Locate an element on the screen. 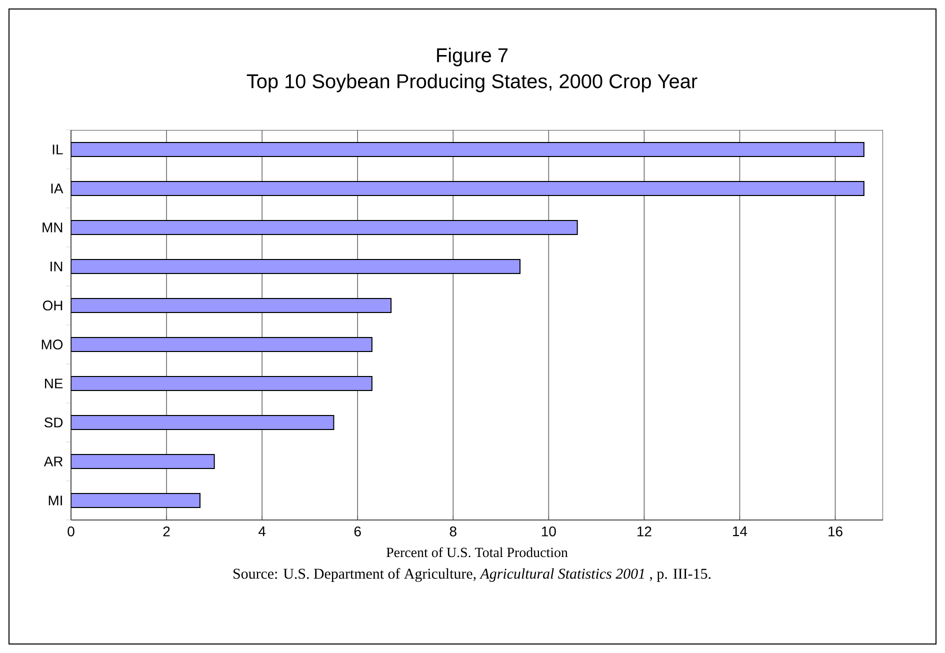 Image resolution: width=945 pixels, height=653 pixels. y-tick-label: IA is located at coordinates (57, 189).